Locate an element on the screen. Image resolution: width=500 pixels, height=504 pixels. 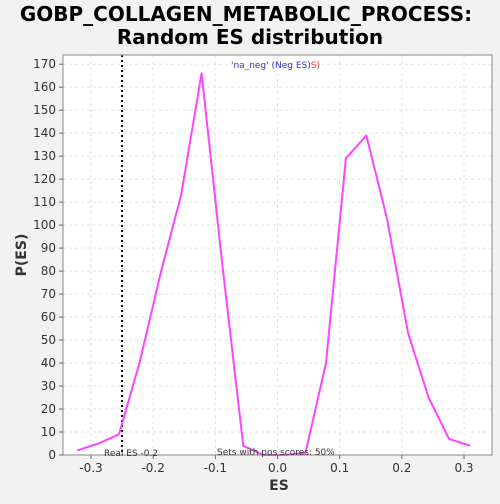
y-axis-label: P(ES) is located at coordinates (22, 255).